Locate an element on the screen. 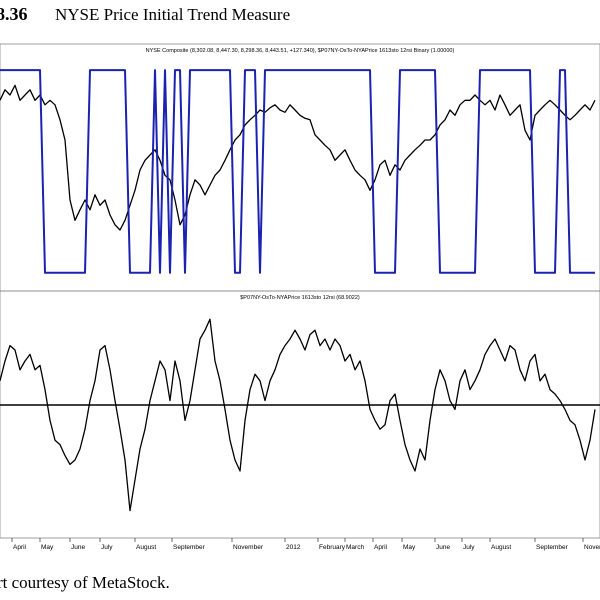  x-tick-label: March is located at coordinates (355, 547).